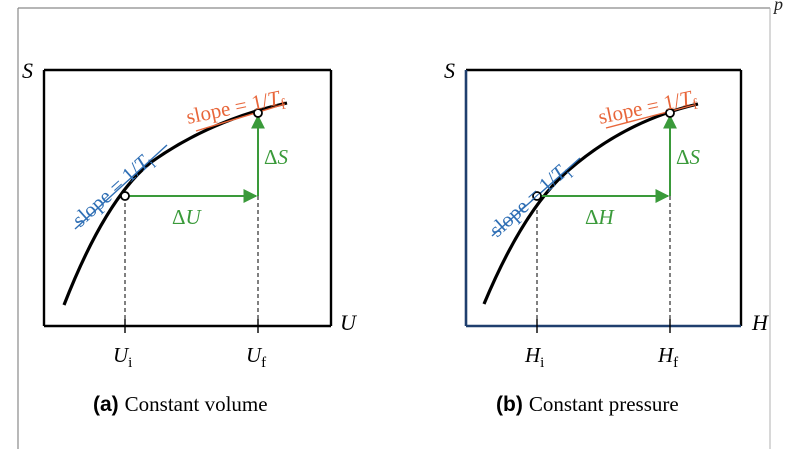 This screenshot has height=454, width=789. What do you see at coordinates (187, 217) in the screenshot?
I see `panel-a-delta-x-label: ΔU` at bounding box center [187, 217].